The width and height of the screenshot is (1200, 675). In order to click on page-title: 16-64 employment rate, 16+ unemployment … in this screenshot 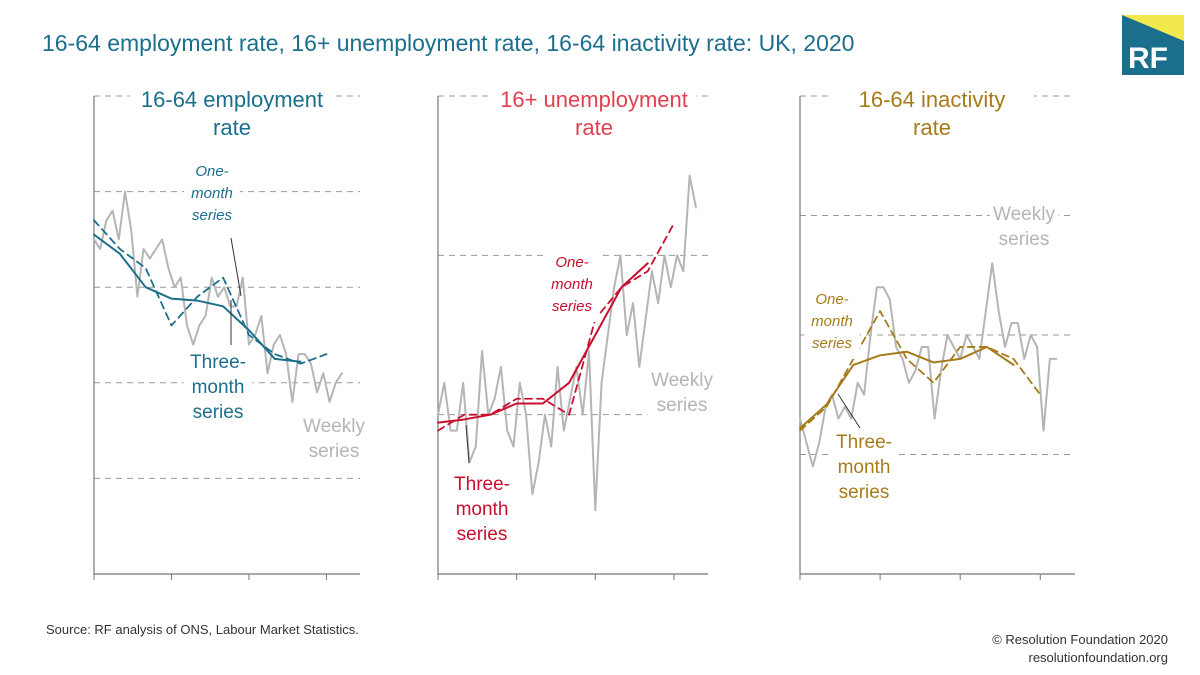, I will do `click(448, 43)`.